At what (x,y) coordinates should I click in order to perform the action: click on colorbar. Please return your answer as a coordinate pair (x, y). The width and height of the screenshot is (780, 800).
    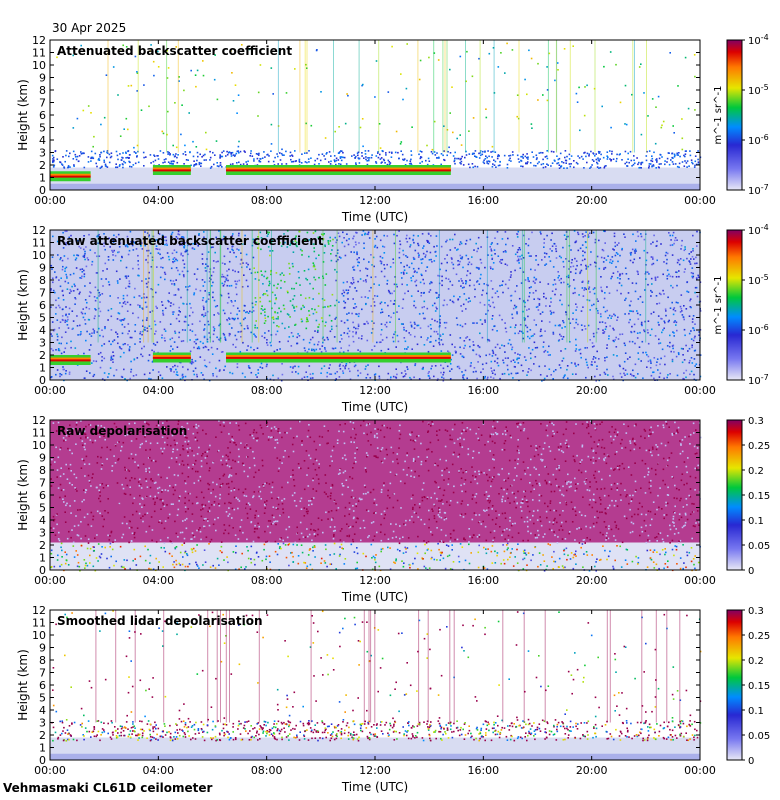
    Looking at the image, I should click on (734, 305).